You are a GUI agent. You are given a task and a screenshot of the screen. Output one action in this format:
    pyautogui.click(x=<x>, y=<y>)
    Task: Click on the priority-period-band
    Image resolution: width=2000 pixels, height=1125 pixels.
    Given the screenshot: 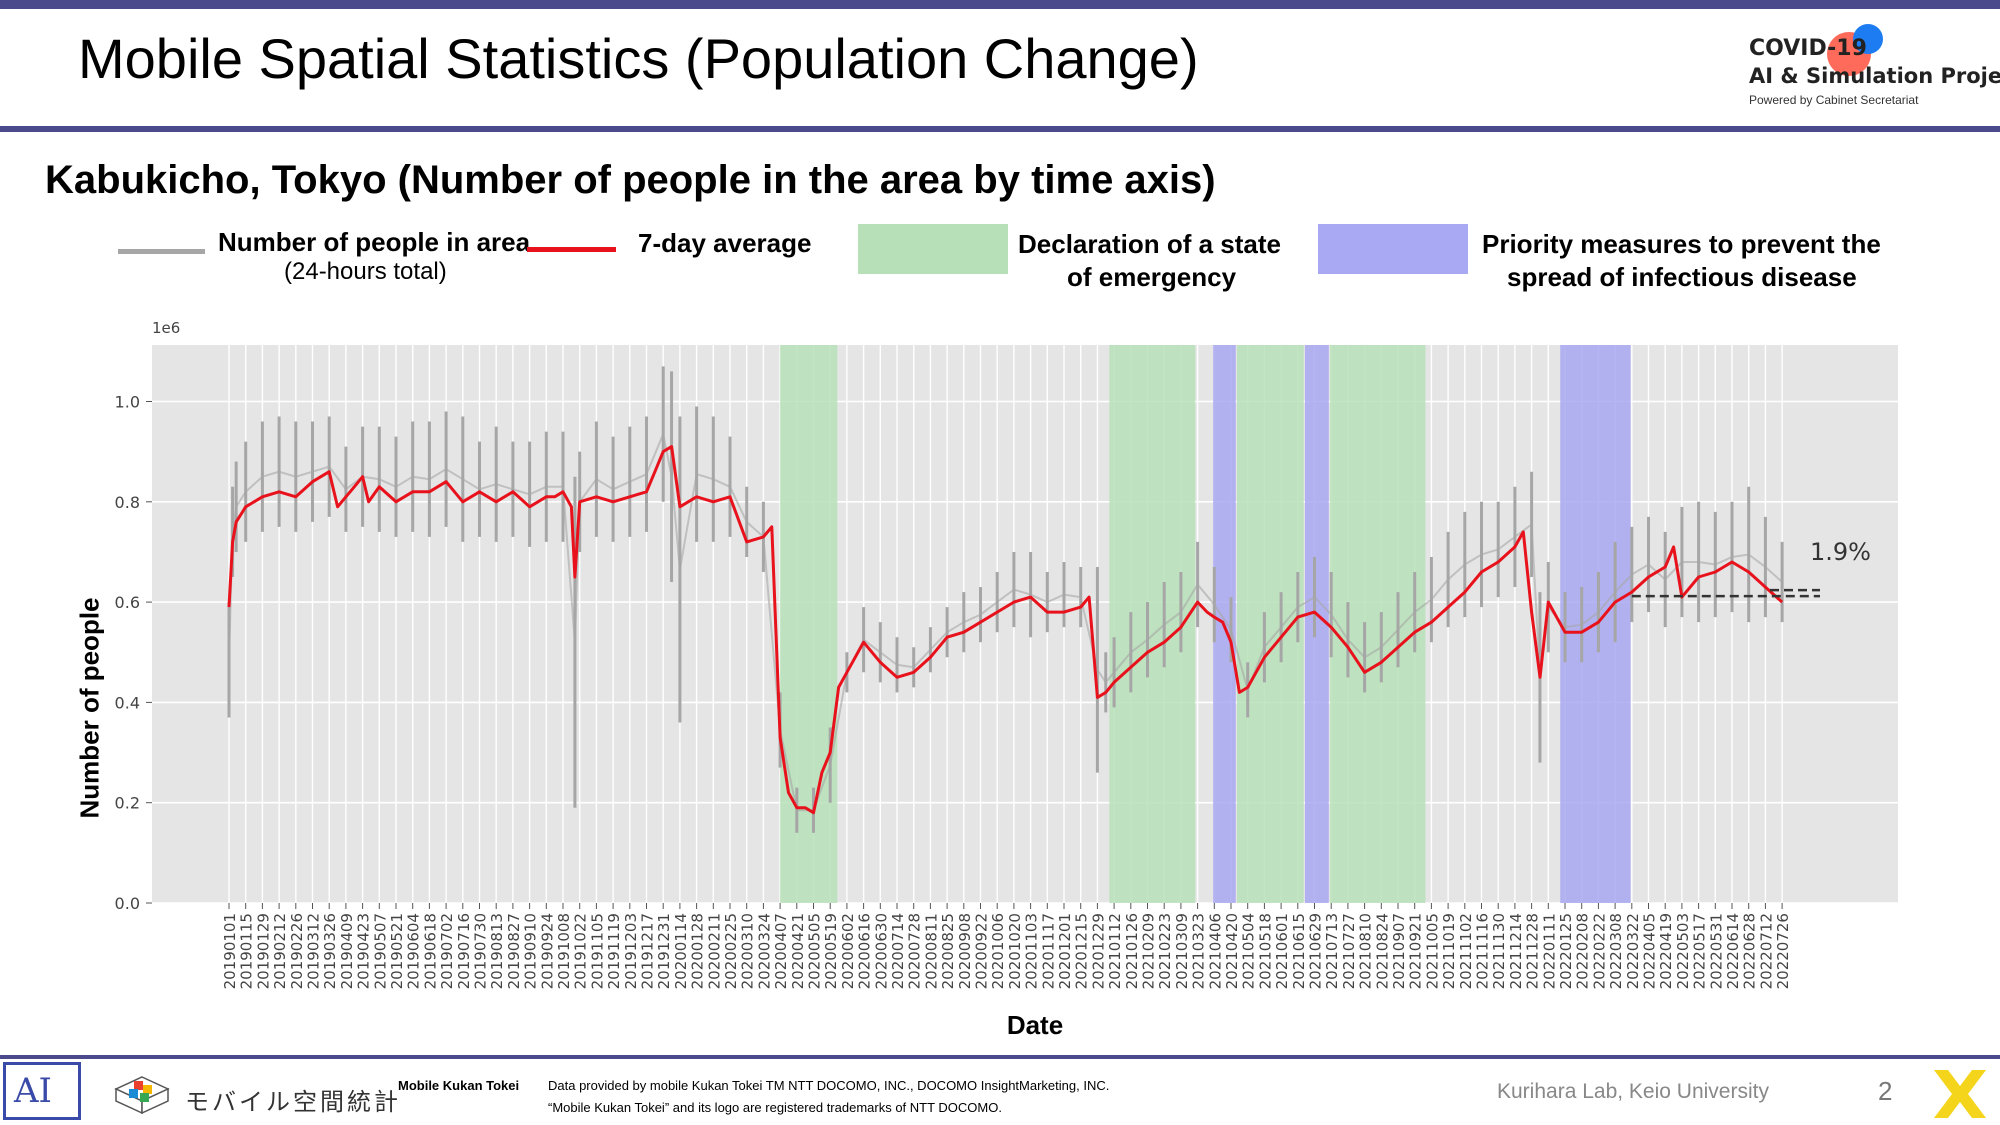 What is the action you would take?
    pyautogui.click(x=1316, y=624)
    